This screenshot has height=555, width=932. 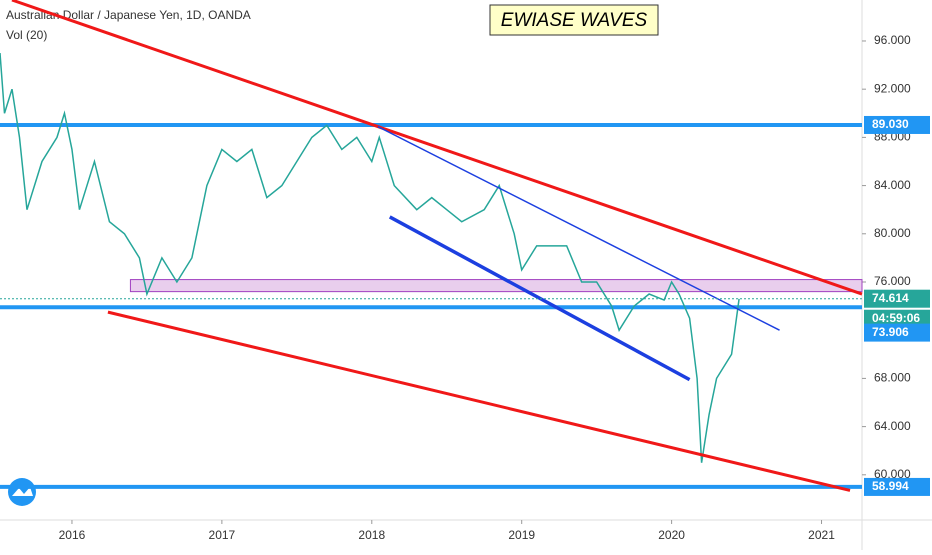 What do you see at coordinates (892, 281) in the screenshot?
I see `y-tick-label: 76.000` at bounding box center [892, 281].